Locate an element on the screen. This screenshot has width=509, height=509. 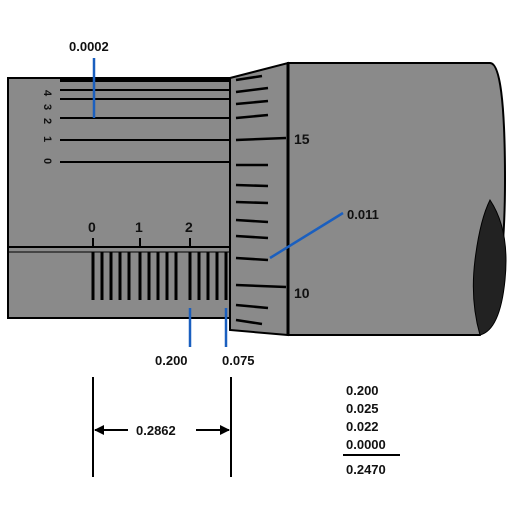
vernier-label: 0 is located at coordinates (47, 161).